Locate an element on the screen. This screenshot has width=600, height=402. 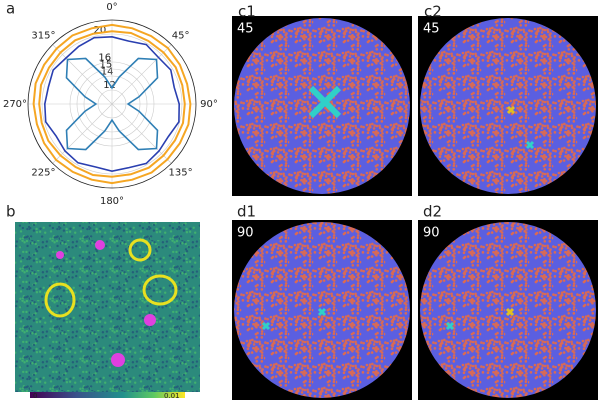
r-tick-label: 20 is located at coordinates (99, 30).